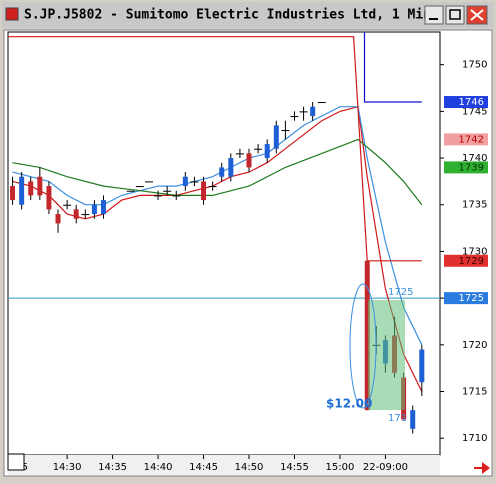 Image resolution: width=496 pixels, height=484 pixels. Describe the element at coordinates (224, 465) in the screenshot. I see `x-axis-band` at that location.